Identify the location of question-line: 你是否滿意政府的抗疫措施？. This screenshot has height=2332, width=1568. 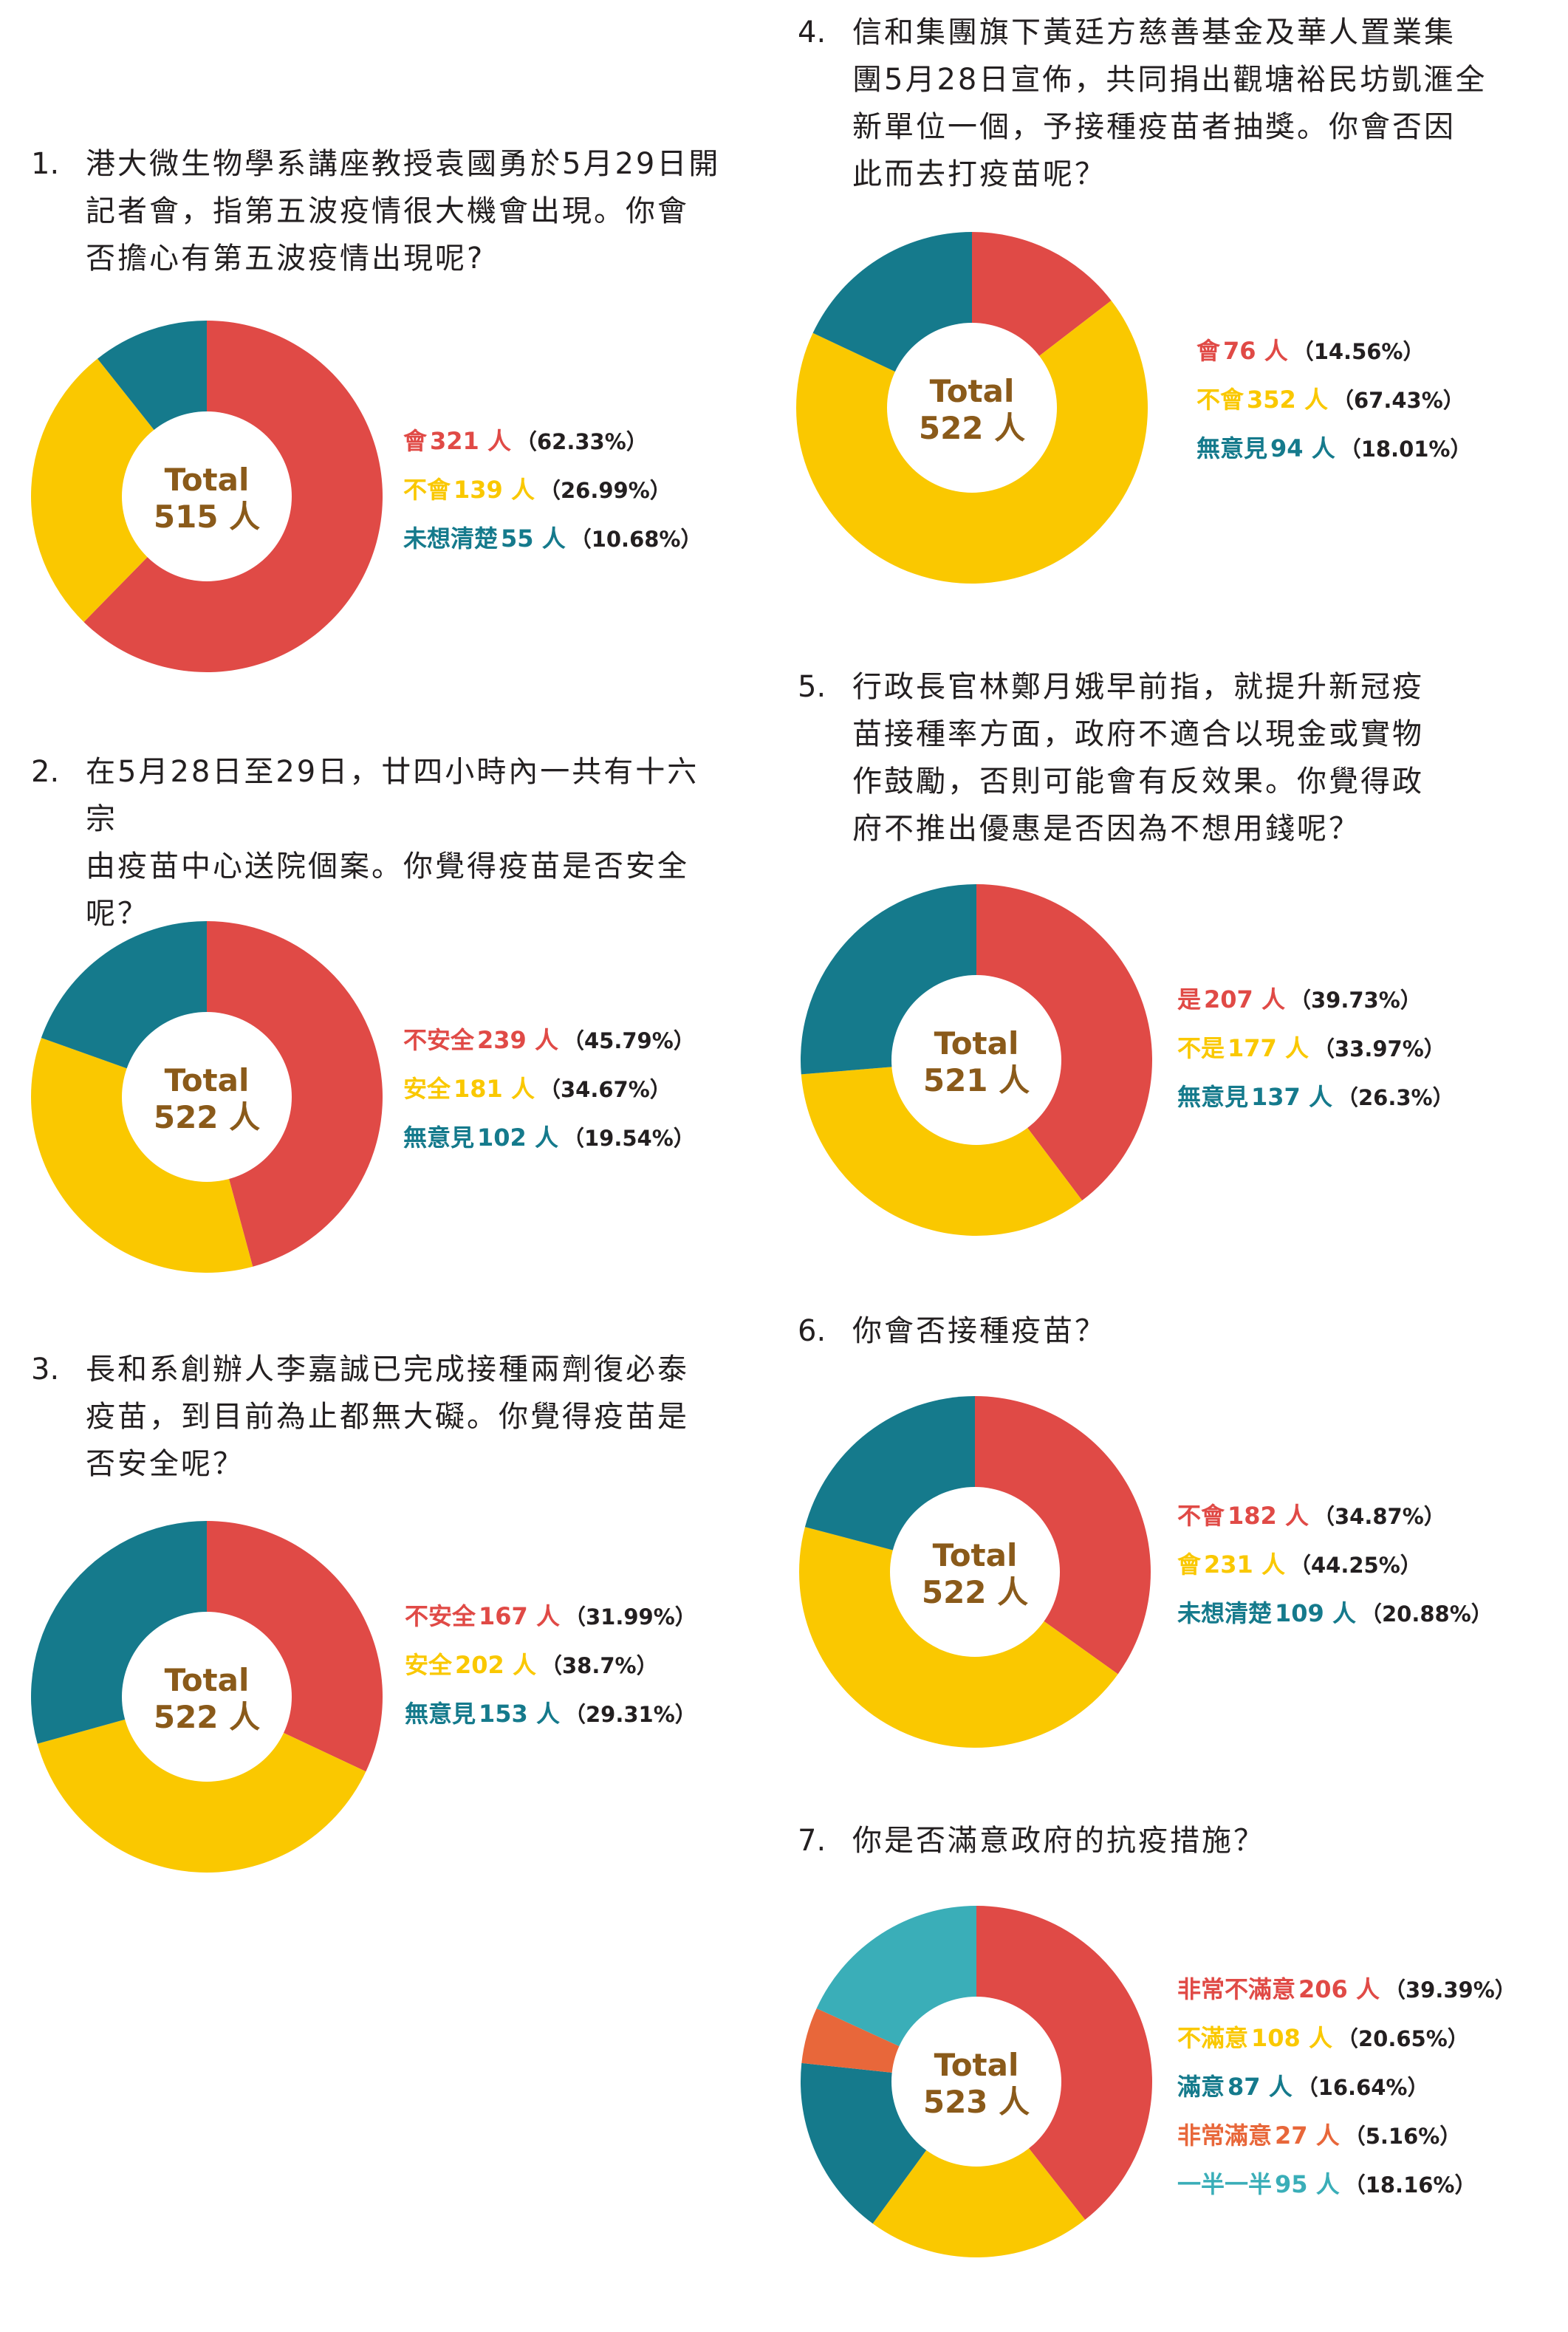
(1058, 1841).